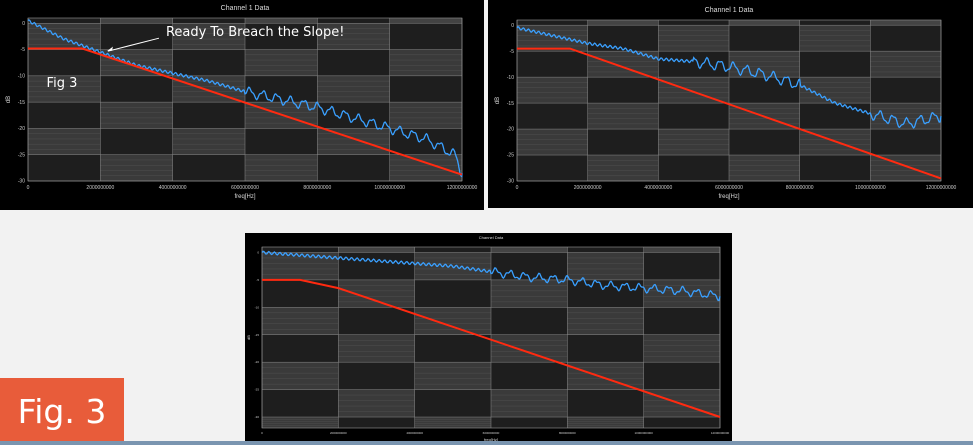 The width and height of the screenshot is (973, 445). What do you see at coordinates (510, 182) in the screenshot?
I see `y-tick-label: -30` at bounding box center [510, 182].